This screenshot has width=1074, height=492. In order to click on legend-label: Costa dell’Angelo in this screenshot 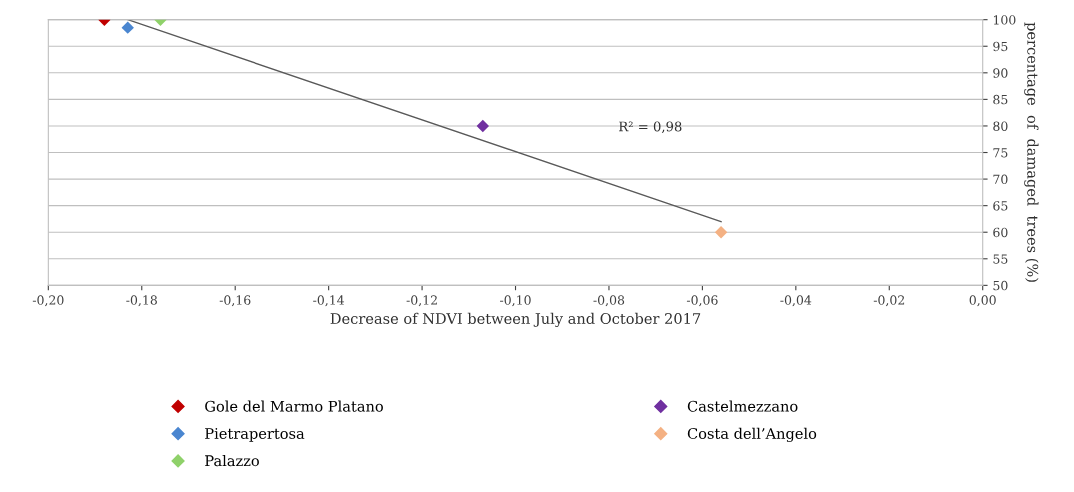, I will do `click(752, 434)`.